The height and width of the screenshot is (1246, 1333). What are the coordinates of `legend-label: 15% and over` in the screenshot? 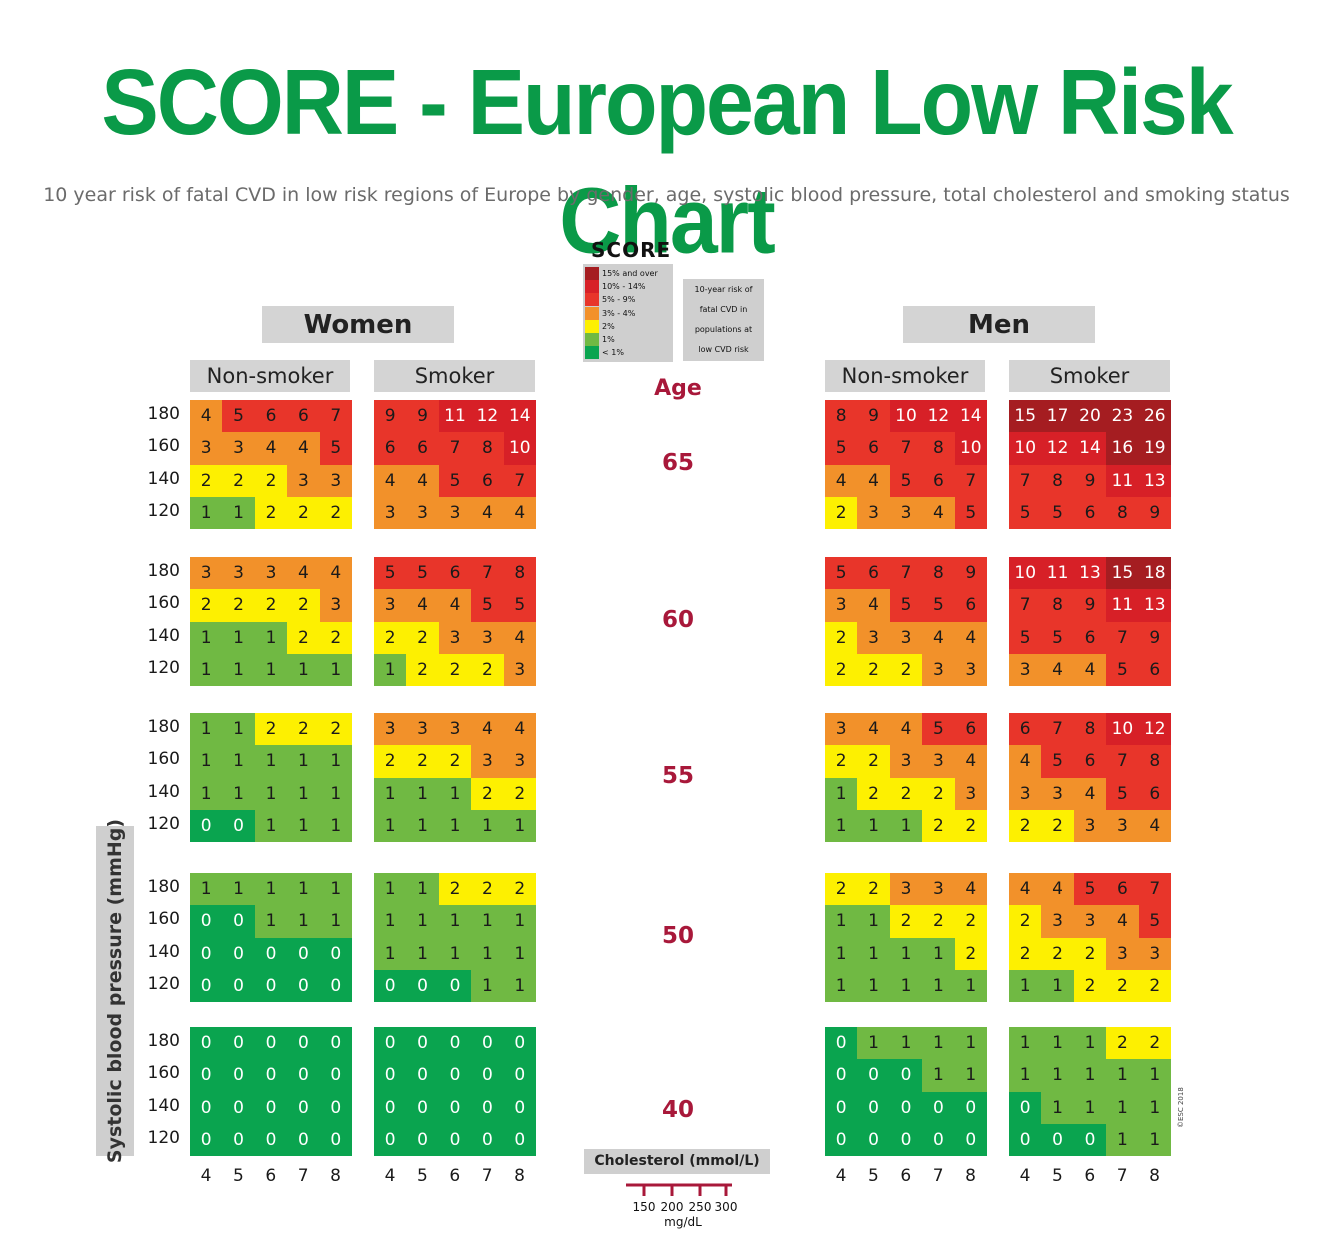 It's located at (630, 273).